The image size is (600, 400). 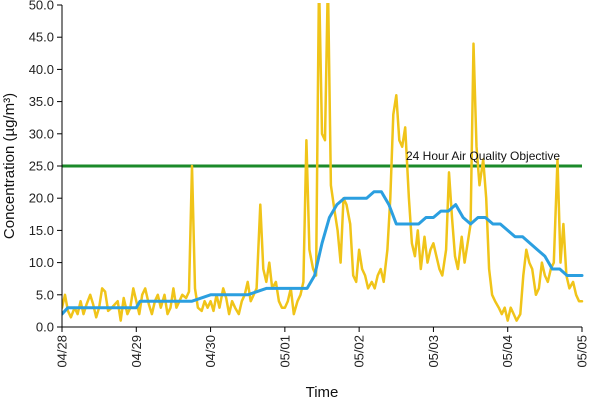 What do you see at coordinates (41, 69) in the screenshot?
I see `y-tick-label: 40.0` at bounding box center [41, 69].